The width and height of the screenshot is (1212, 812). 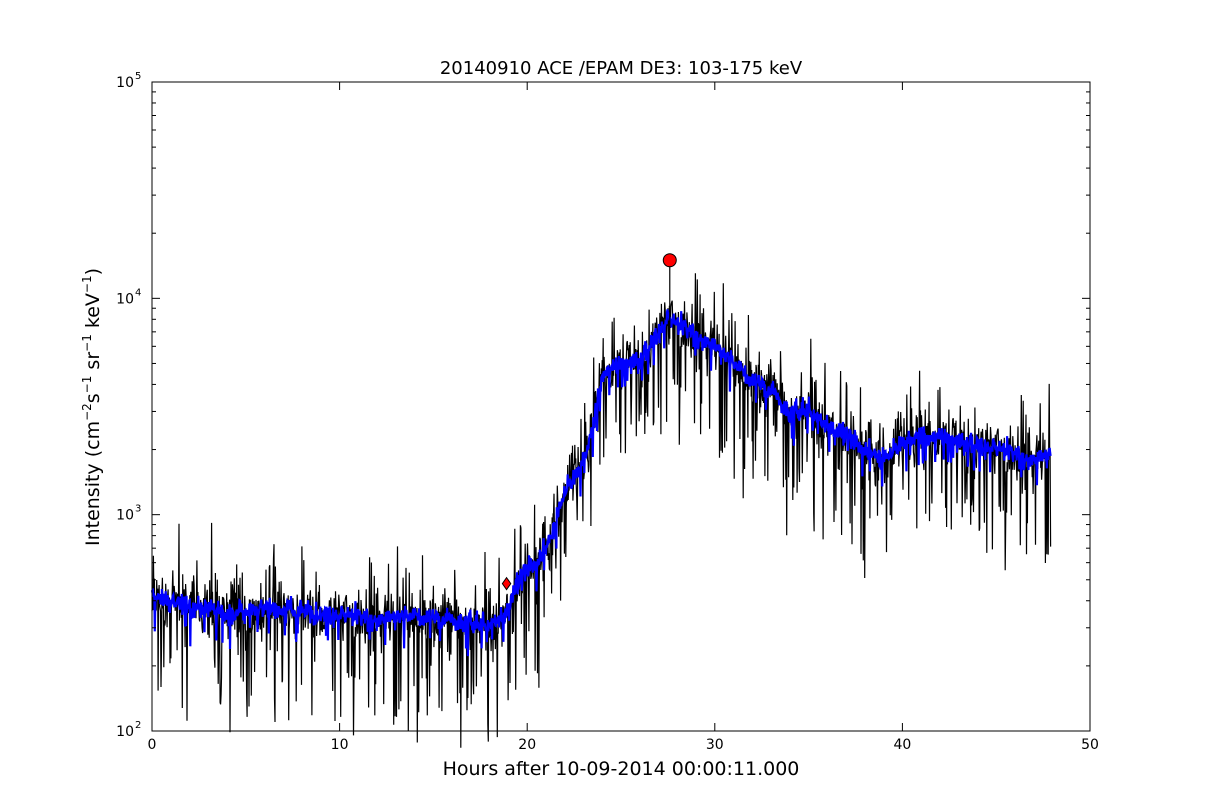 What do you see at coordinates (138, 292) in the screenshot?
I see `y-tick-exponent: 4` at bounding box center [138, 292].